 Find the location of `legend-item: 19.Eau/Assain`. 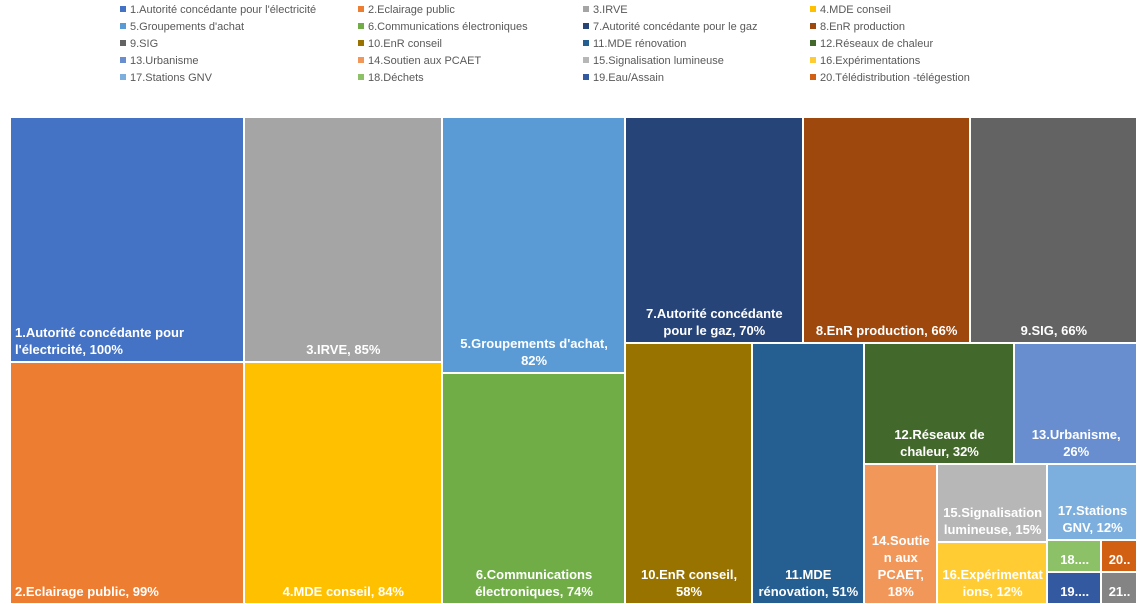

legend-item: 19.Eau/Assain is located at coordinates (623, 78).